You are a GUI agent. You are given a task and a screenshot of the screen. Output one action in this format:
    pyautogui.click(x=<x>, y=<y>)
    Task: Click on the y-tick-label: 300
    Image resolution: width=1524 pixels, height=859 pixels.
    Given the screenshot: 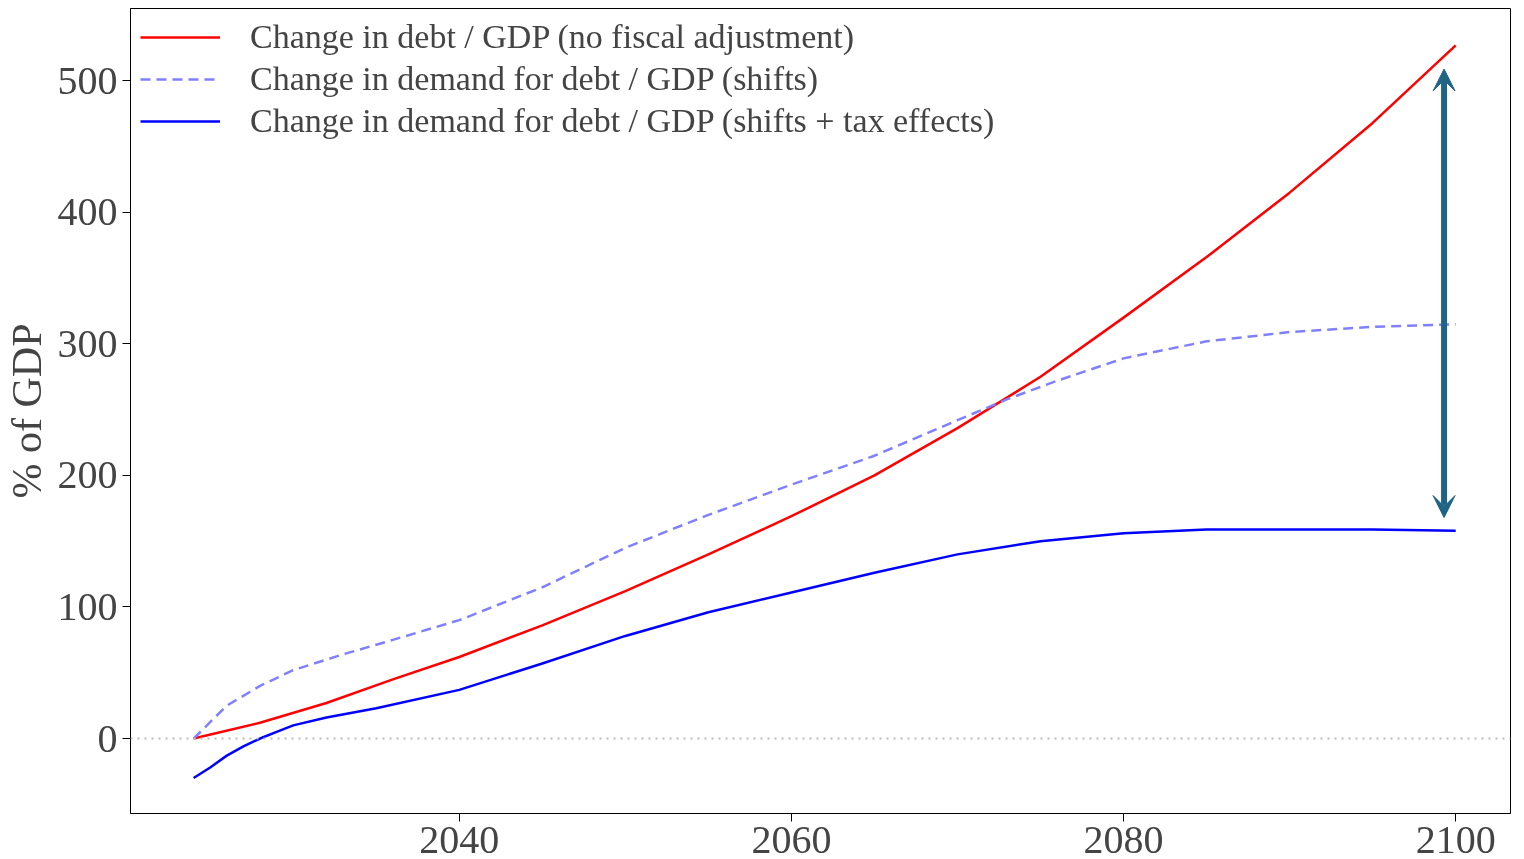 What is the action you would take?
    pyautogui.click(x=87, y=343)
    